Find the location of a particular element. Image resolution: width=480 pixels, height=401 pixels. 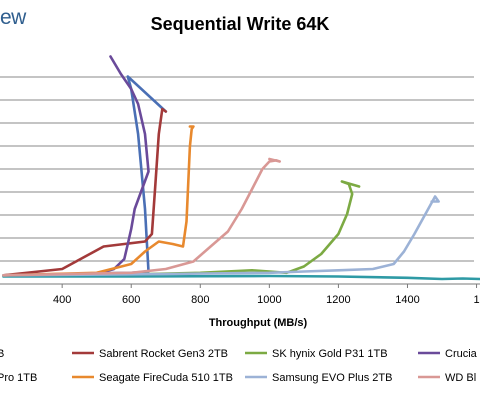

x-tick-label-4: 1200 is located at coordinates (338, 300).